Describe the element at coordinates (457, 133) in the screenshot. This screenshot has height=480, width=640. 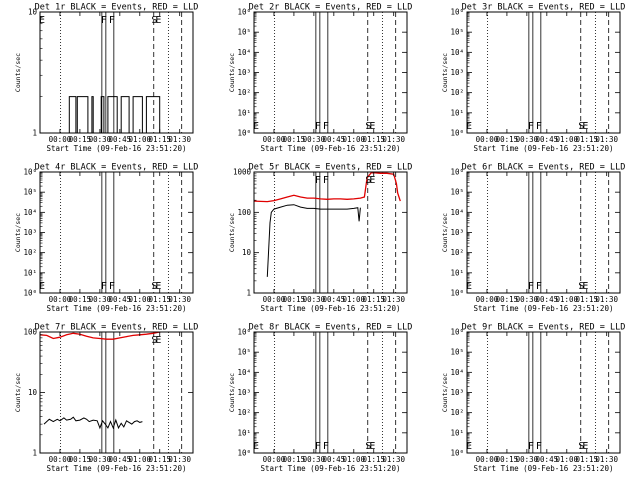
I see `y-tick-label: 10⁰` at that location.